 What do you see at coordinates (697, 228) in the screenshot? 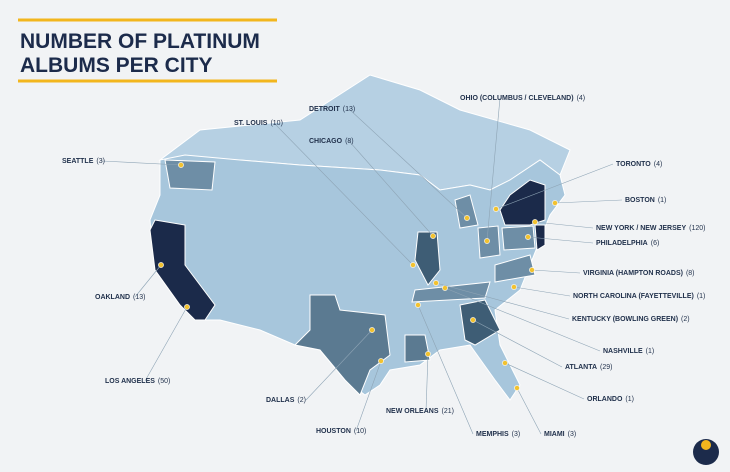
I see `city-count: (120)` at bounding box center [697, 228].